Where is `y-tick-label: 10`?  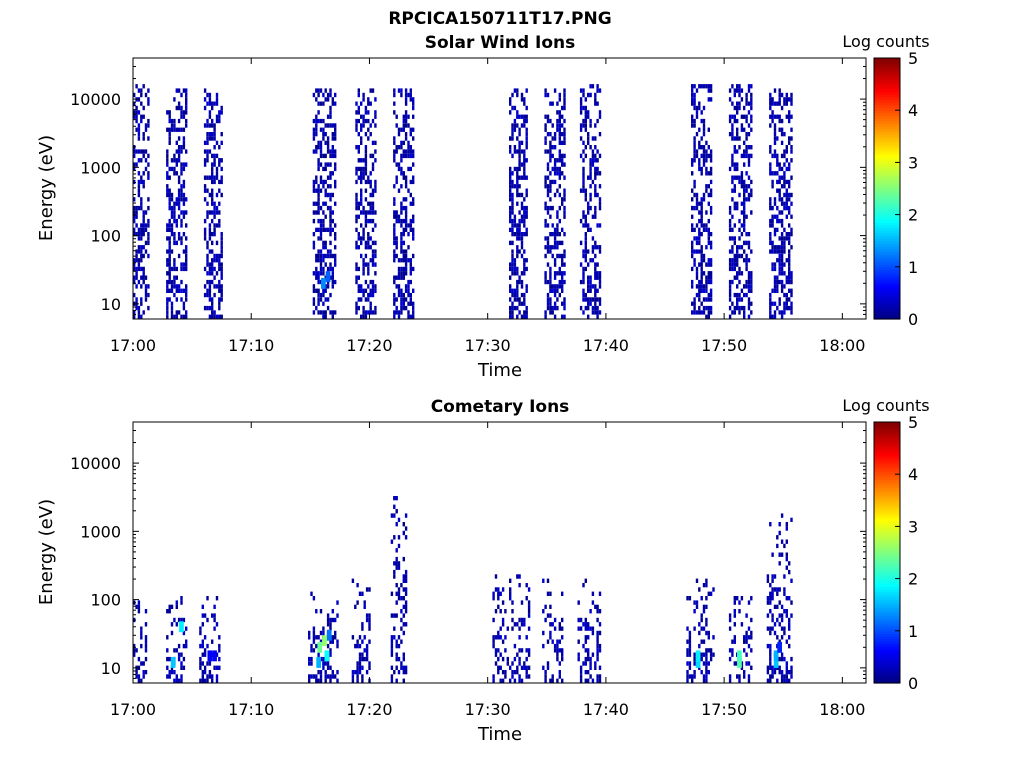 y-tick-label: 10 is located at coordinates (111, 668).